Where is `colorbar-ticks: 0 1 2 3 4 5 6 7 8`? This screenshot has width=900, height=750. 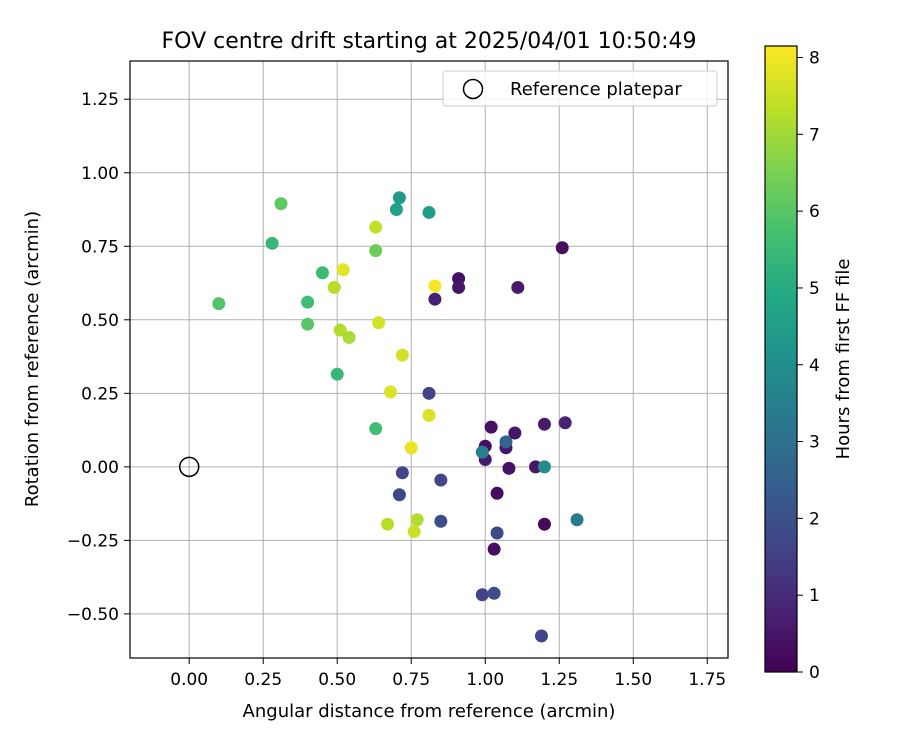 colorbar-ticks: 0 1 2 3 4 5 6 7 8 is located at coordinates (808, 366).